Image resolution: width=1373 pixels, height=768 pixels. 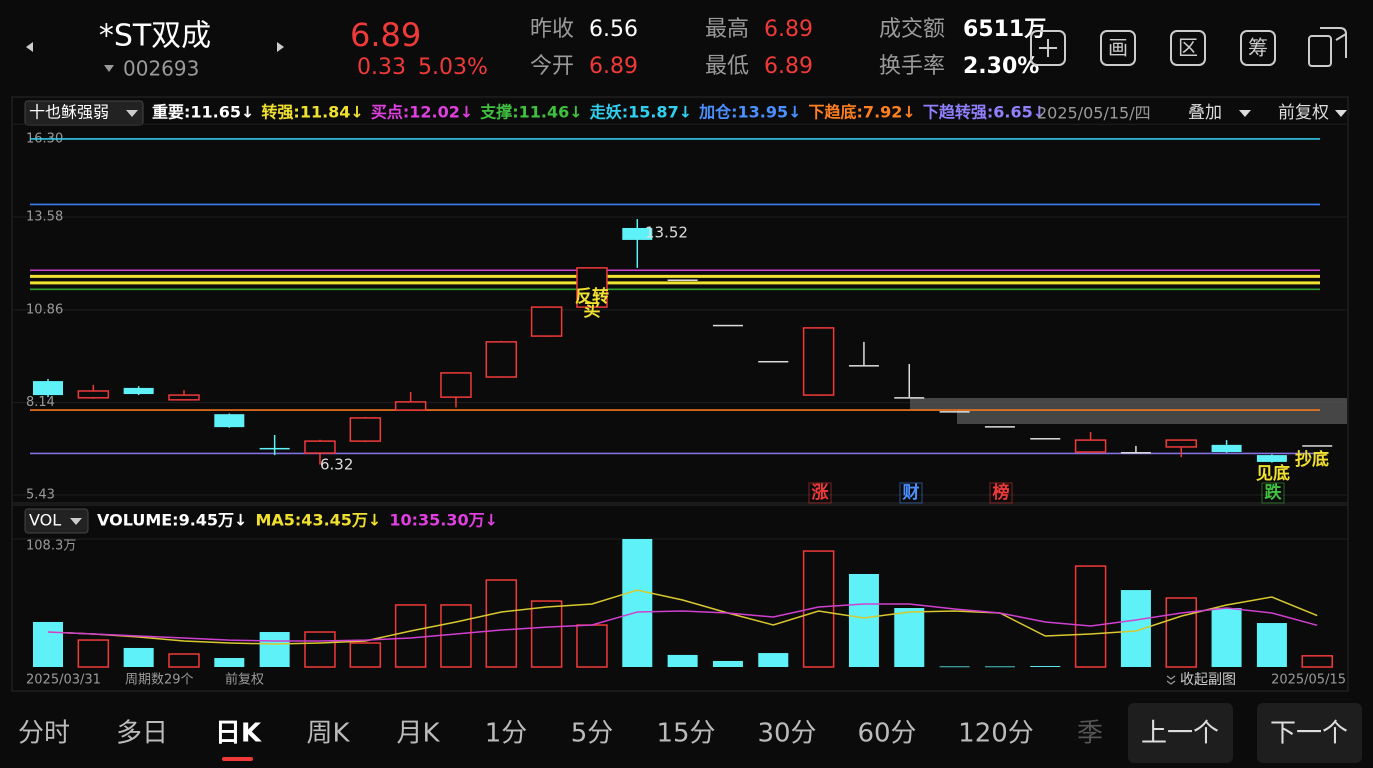 What do you see at coordinates (203, 112) in the screenshot?
I see `indicator-value: 重要:11.65↓` at bounding box center [203, 112].